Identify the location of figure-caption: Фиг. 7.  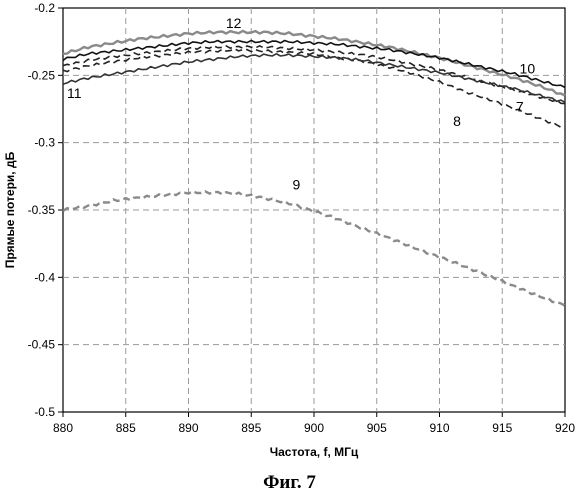
(289, 483).